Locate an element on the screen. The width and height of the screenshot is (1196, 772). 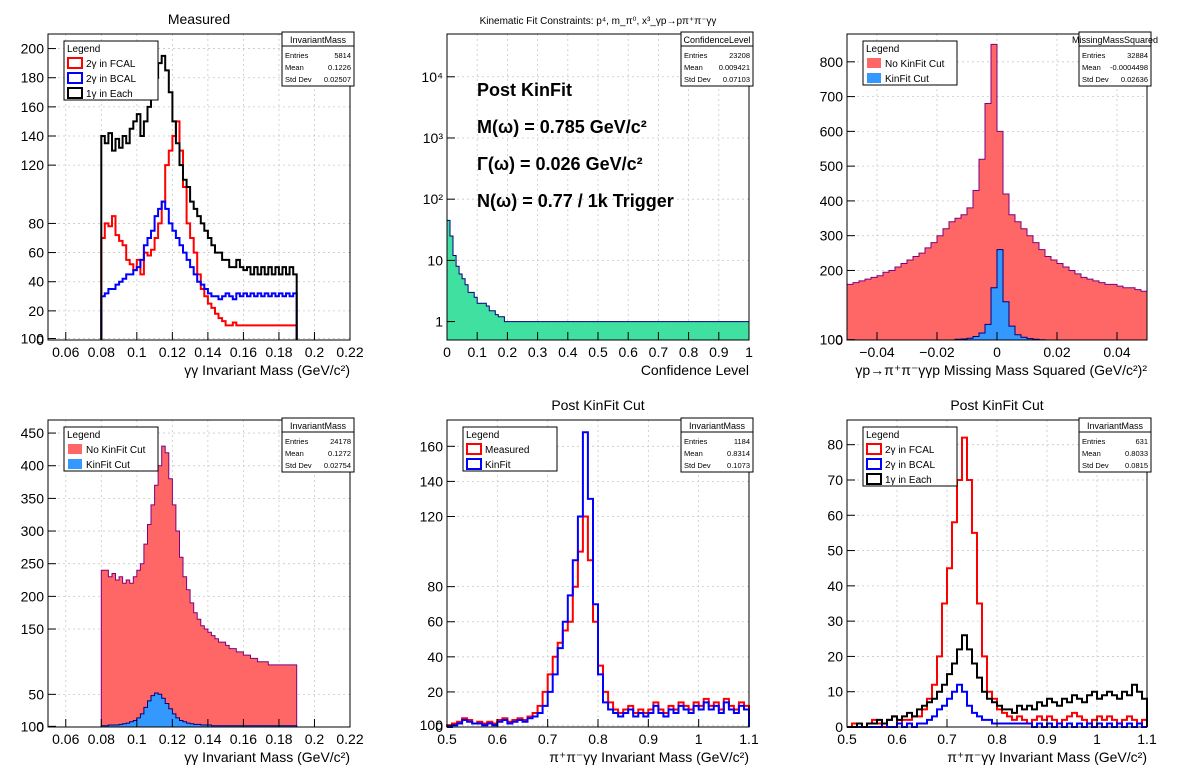
y-tick-label: 300 is located at coordinates (832, 236).